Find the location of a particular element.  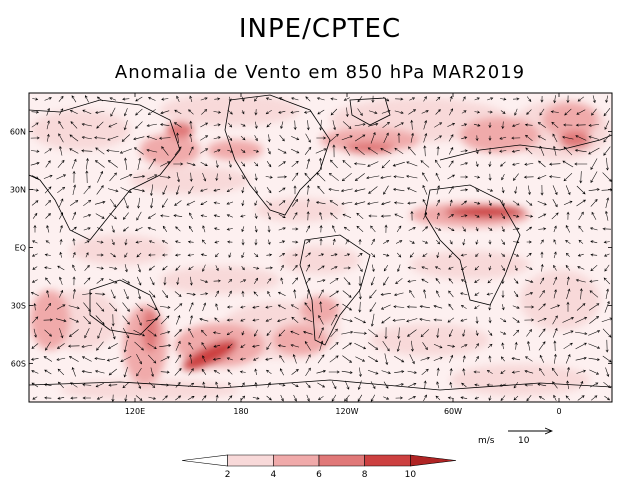

colorbar: 2 4 6 8 10 is located at coordinates (319, 467).